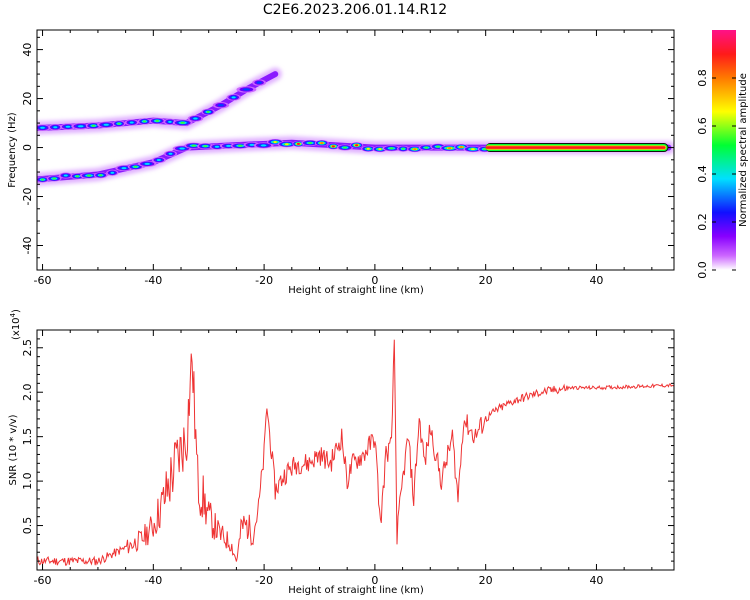 Image resolution: width=750 pixels, height=600 pixels. I want to click on snr-multiplier: (x104), so click(15, 324).